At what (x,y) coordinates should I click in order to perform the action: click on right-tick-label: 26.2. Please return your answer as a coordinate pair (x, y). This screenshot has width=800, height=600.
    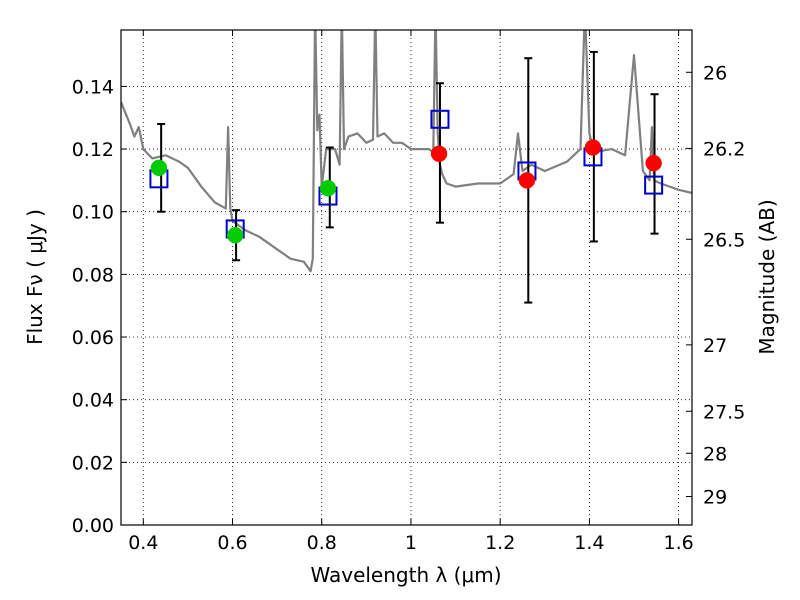
    Looking at the image, I should click on (724, 149).